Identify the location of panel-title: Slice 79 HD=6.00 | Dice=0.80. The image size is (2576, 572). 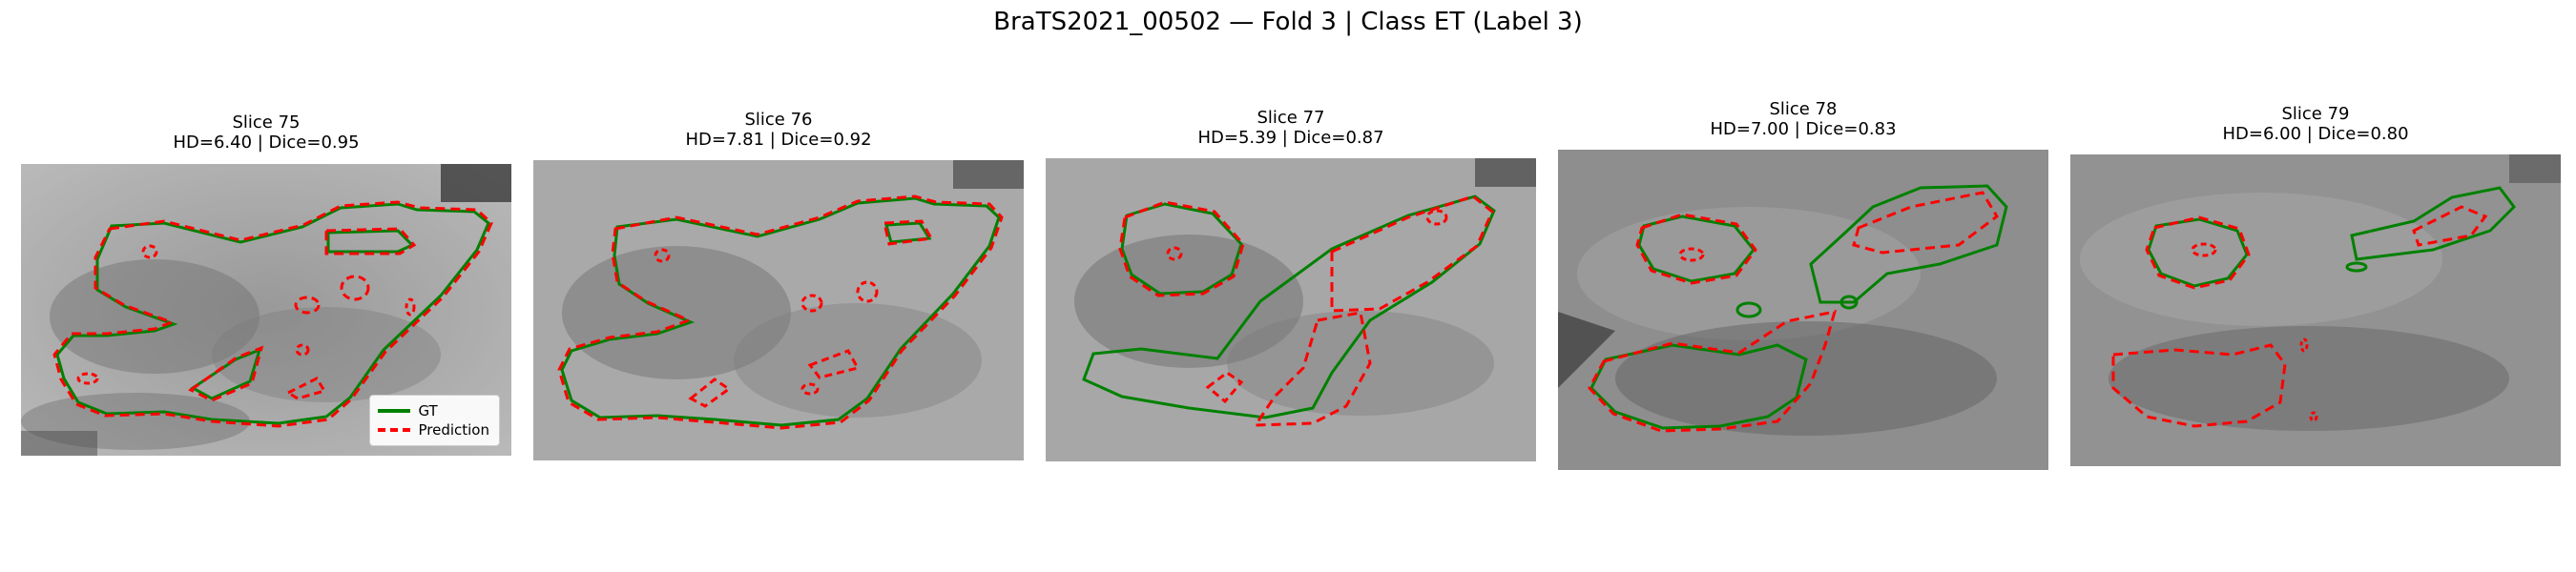
(2315, 124).